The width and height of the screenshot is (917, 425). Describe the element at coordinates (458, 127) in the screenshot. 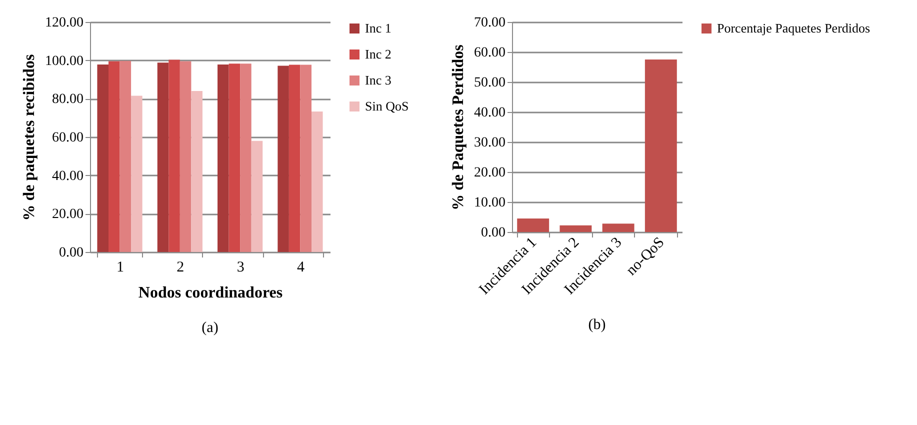

I see `y-axis-title: % de Paquetes Perdidos` at that location.